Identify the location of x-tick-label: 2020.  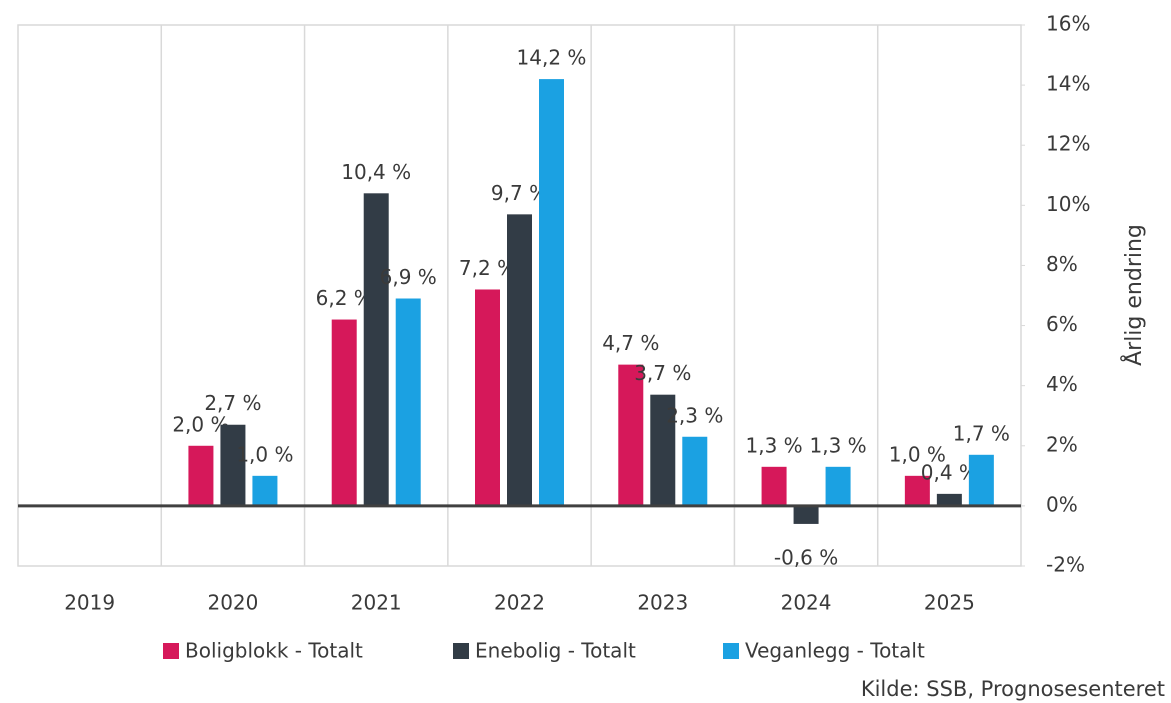
(232, 603).